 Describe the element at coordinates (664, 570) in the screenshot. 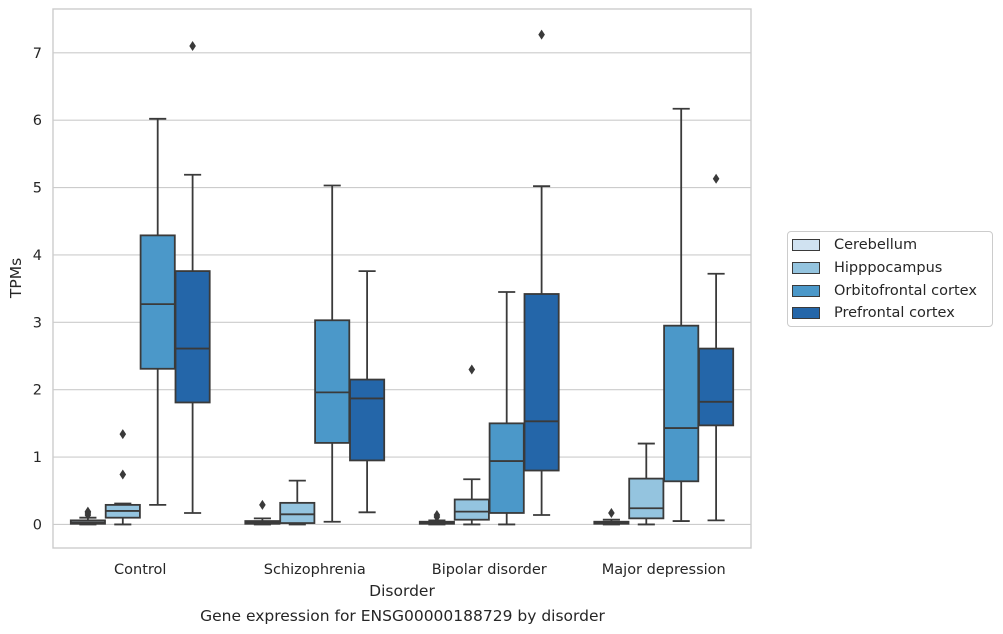

I see `x-tick-label: Major depression` at that location.